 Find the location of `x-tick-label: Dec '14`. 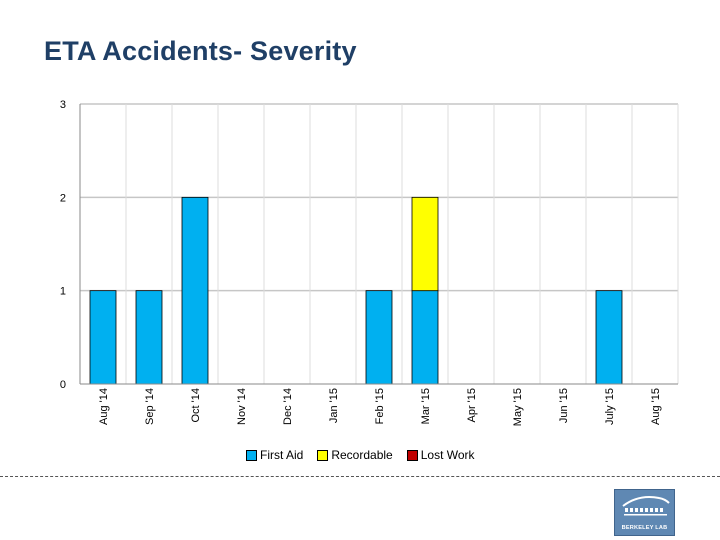

x-tick-label: Dec '14 is located at coordinates (288, 406).